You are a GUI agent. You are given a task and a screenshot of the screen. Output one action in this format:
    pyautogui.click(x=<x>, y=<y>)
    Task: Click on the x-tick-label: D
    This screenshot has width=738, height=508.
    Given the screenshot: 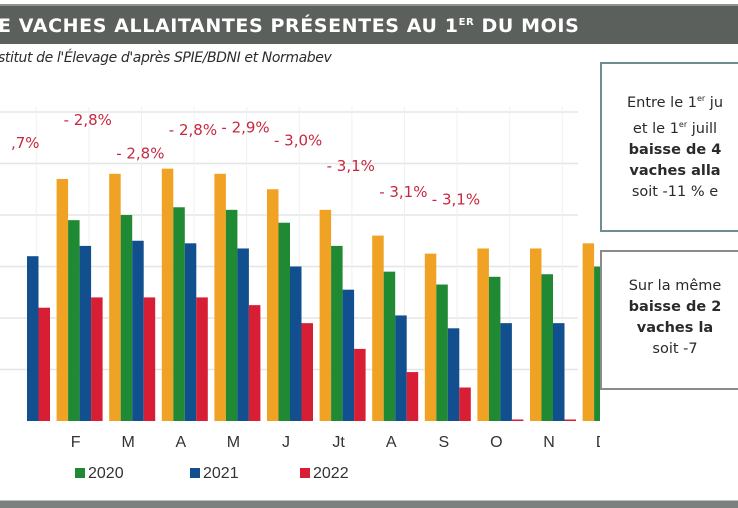 What is the action you would take?
    pyautogui.click(x=598, y=442)
    